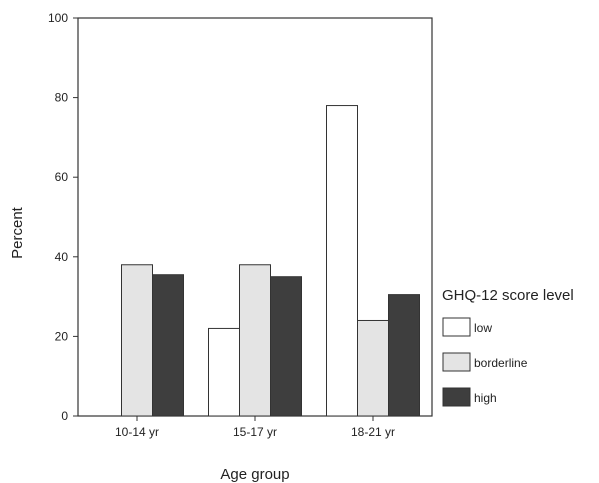 Image resolution: width=599 pixels, height=483 pixels. Describe the element at coordinates (485, 398) in the screenshot. I see `legend-label-high: high` at that location.